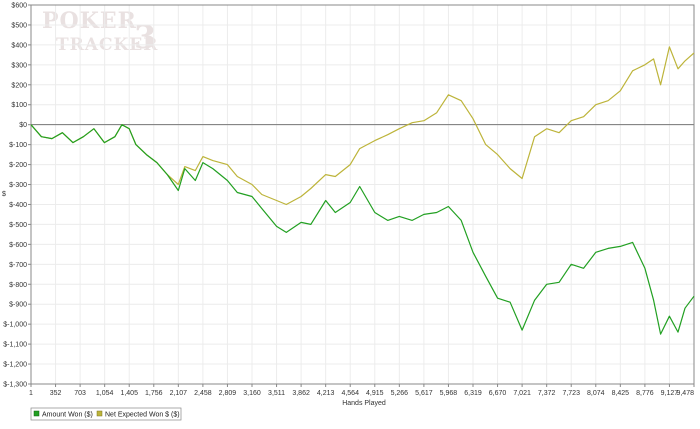  Describe the element at coordinates (99, 413) in the screenshot. I see `legend-swatch-net-expected` at that location.